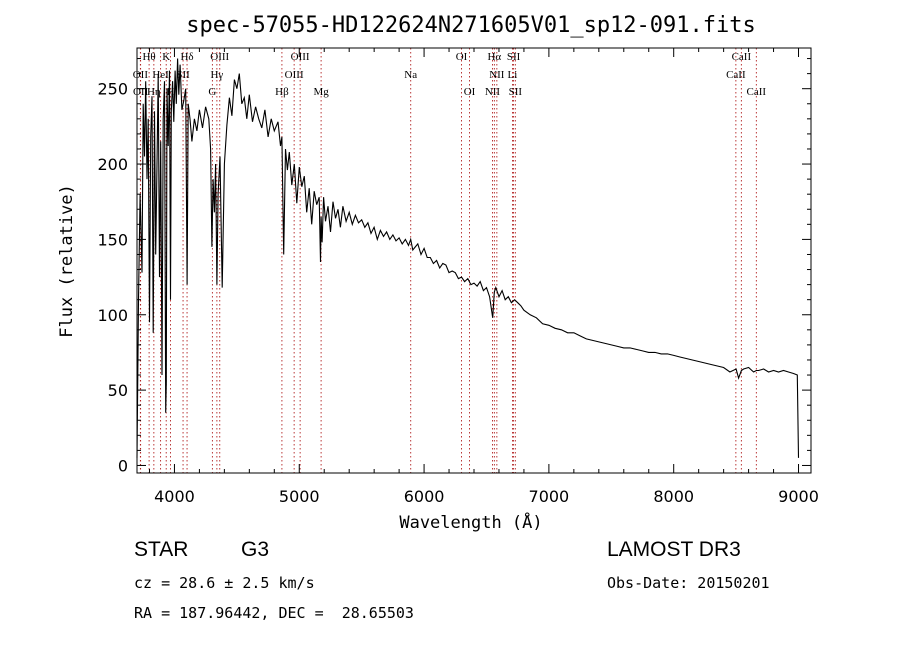  Describe the element at coordinates (688, 583) in the screenshot. I see `observation-date: Obs-Date: 20150201` at that location.